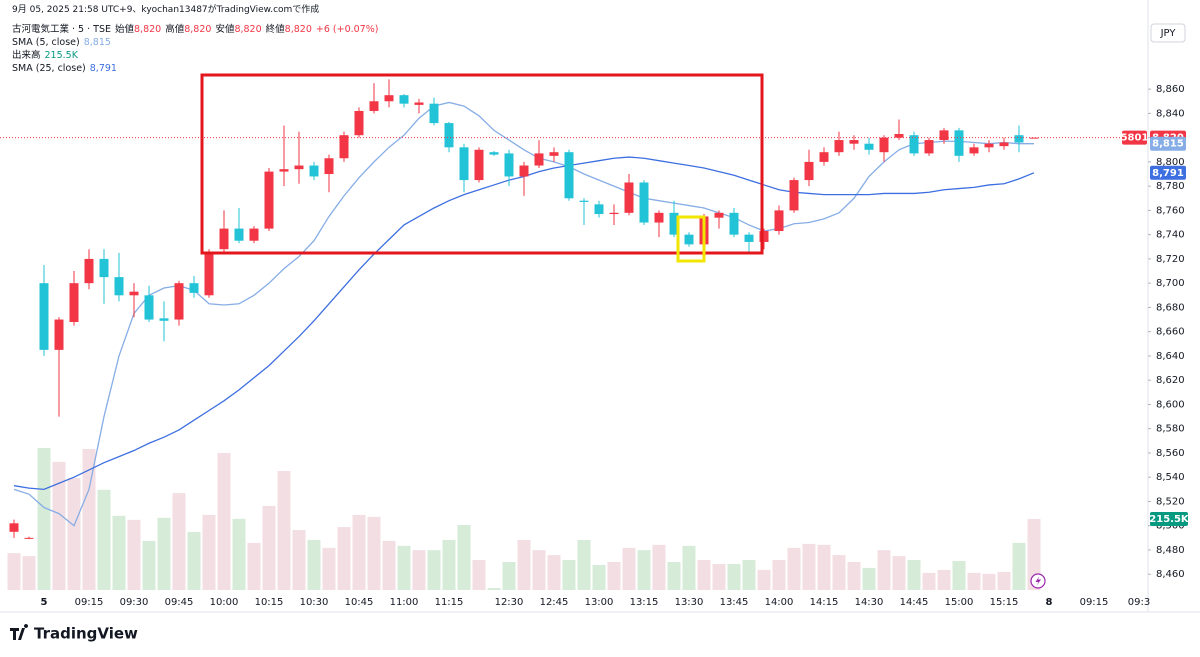  I want to click on ohlc-name: 高値, so click(175, 29).